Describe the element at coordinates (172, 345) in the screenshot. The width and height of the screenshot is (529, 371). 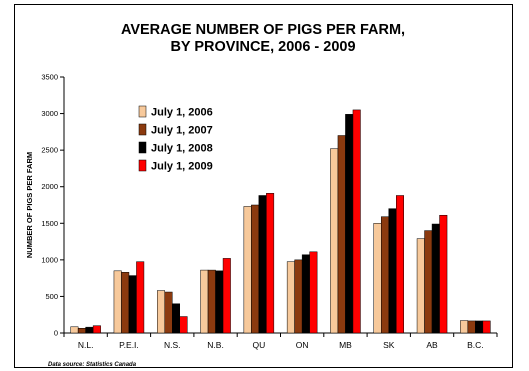
I see `x-tick-label: N.S.` at that location.